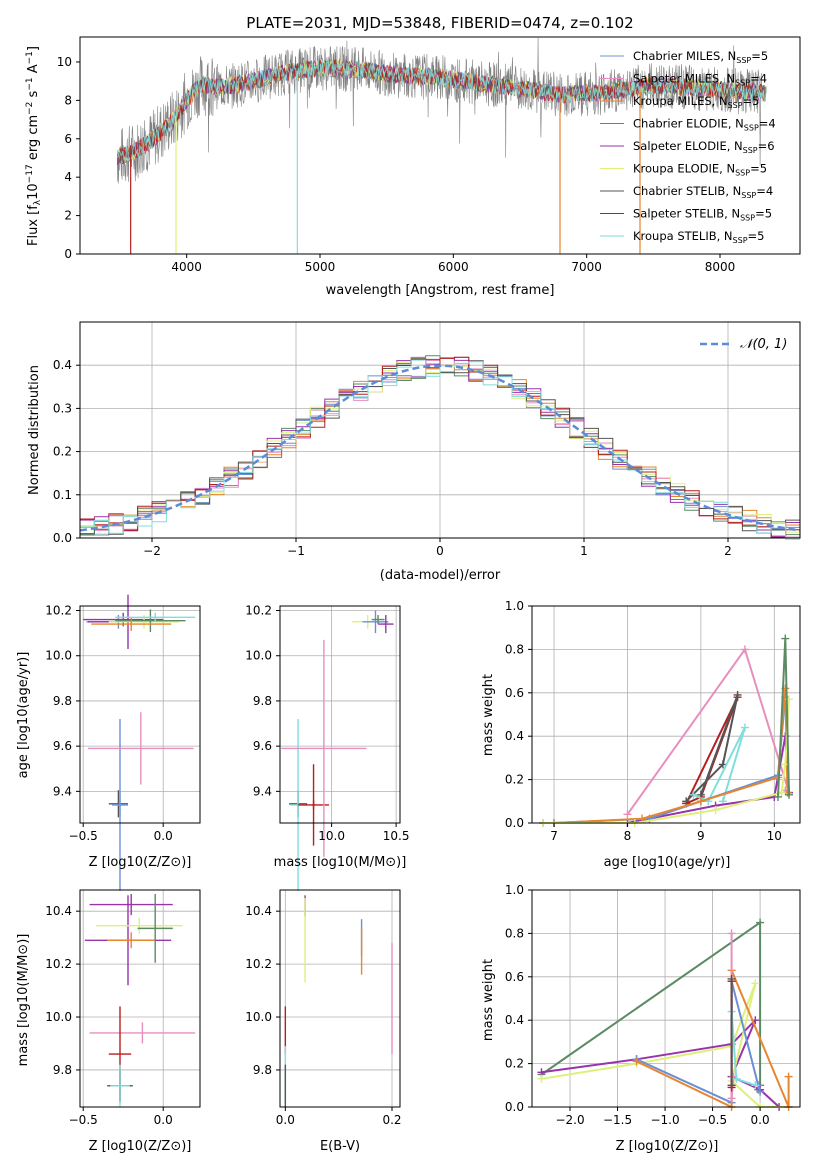 The width and height of the screenshot is (819, 1170). I want to click on mass-vs-metallicity-panel: −0.5 0.0 9.8 10.0 10.2 10.4, so click(123, 1008).